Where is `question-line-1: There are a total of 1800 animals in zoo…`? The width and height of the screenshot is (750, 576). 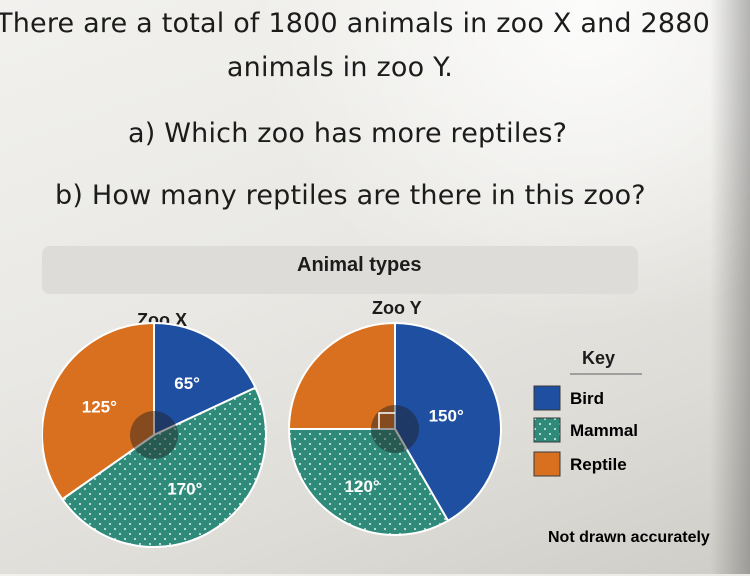
question-line-1: There are a total of 1800 animals in zoo… is located at coordinates (355, 23).